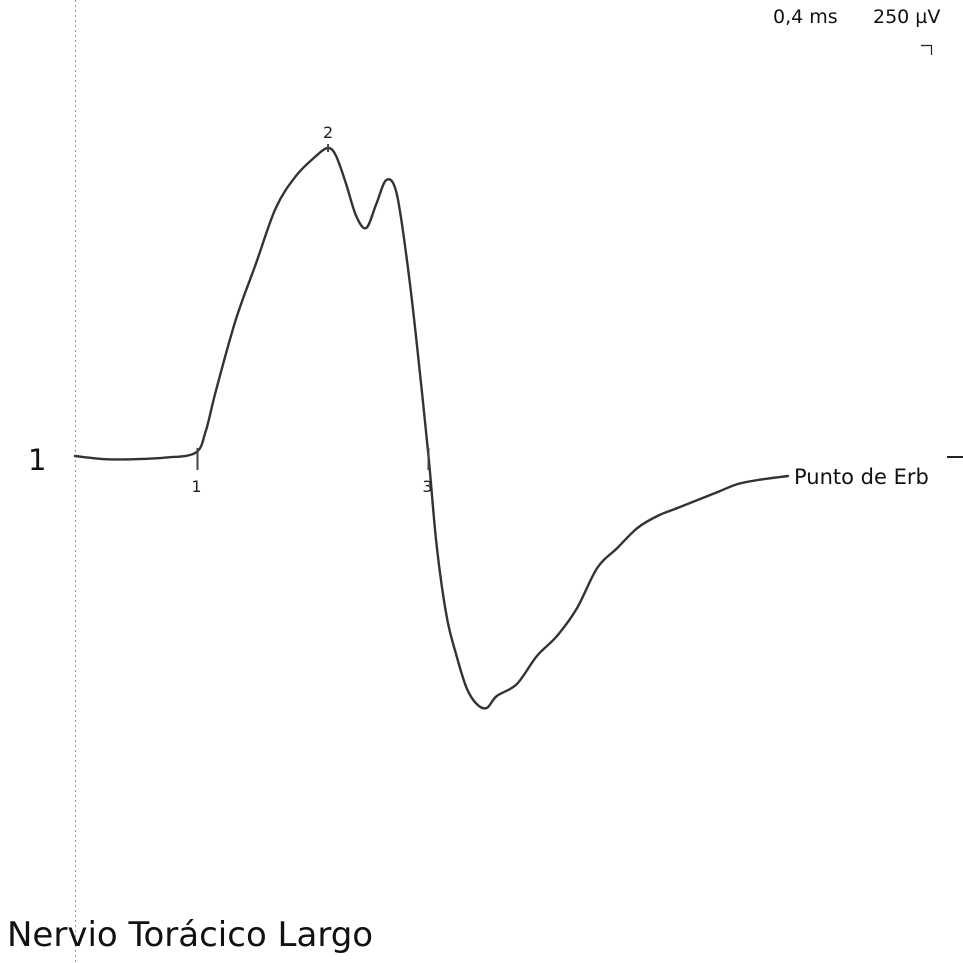 Image resolution: width=963 pixels, height=963 pixels. Describe the element at coordinates (196, 486) in the screenshot. I see `latency-marker-1-label: 1` at that location.